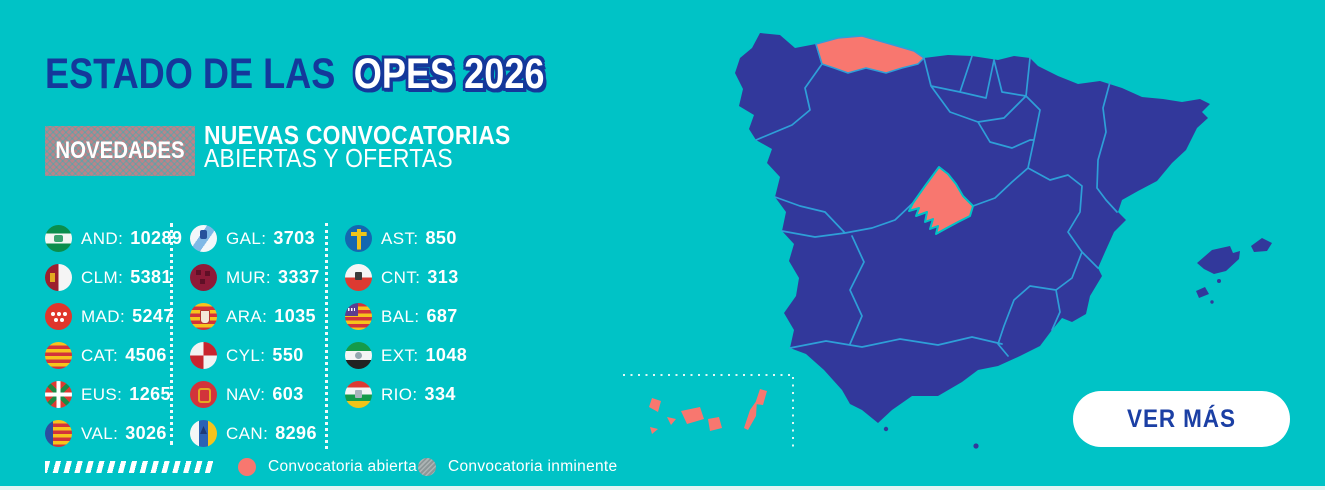  Describe the element at coordinates (662, 488) in the screenshot. I see `bottom-edge` at that location.